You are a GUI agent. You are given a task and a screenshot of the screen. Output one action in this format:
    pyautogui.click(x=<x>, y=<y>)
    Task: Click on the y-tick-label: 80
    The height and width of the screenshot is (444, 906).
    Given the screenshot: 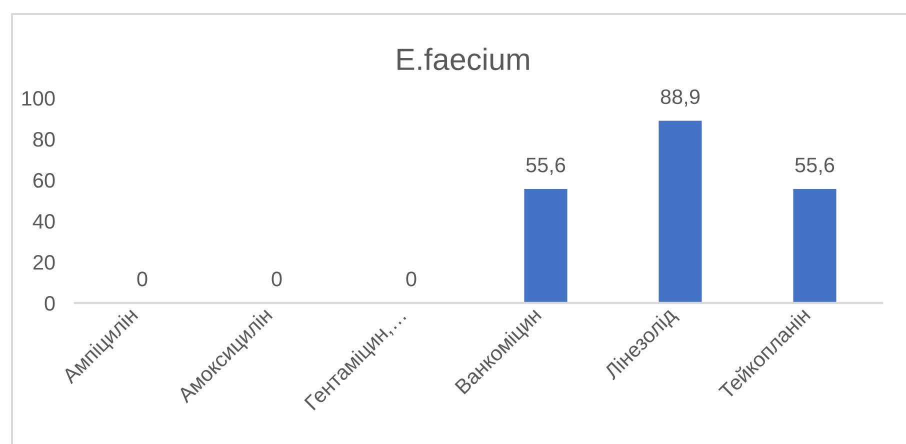 What is the action you would take?
    pyautogui.click(x=44, y=139)
    